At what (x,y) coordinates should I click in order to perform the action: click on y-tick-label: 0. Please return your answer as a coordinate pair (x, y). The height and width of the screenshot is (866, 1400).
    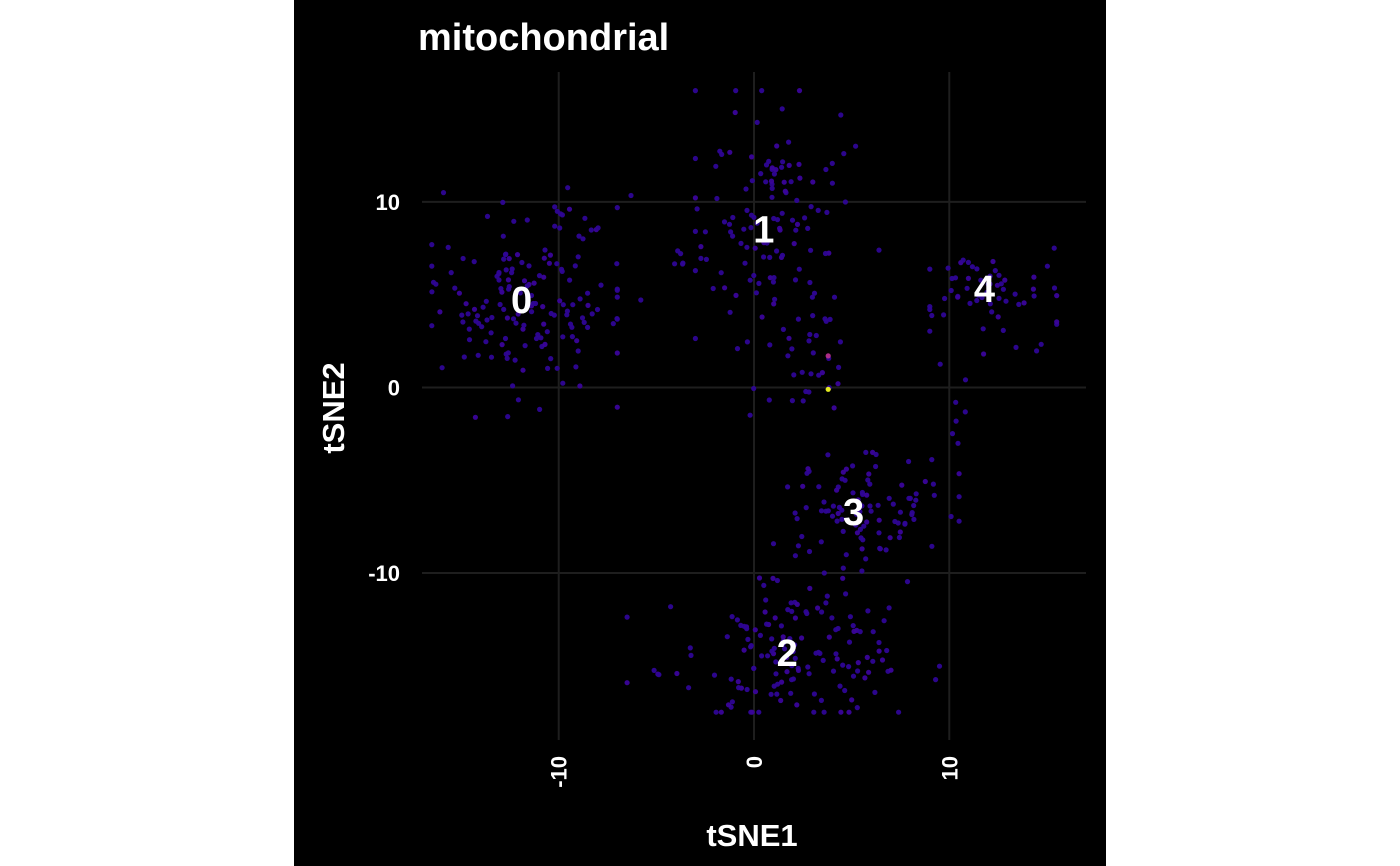
    Looking at the image, I should click on (394, 387).